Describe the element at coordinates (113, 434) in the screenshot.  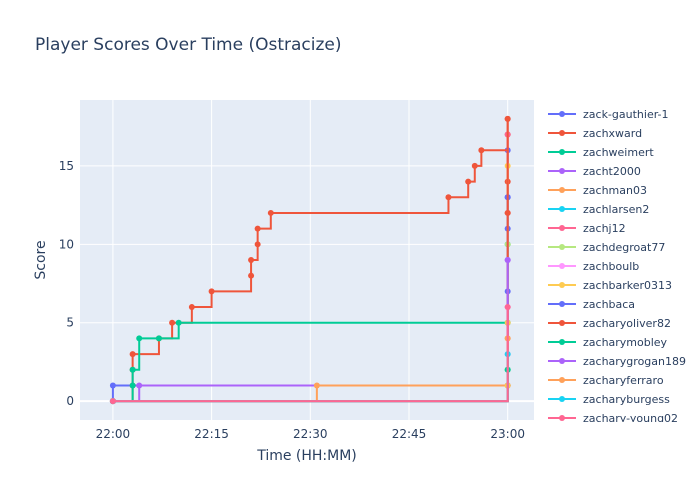
I see `x-tick-label: 22:00` at that location.